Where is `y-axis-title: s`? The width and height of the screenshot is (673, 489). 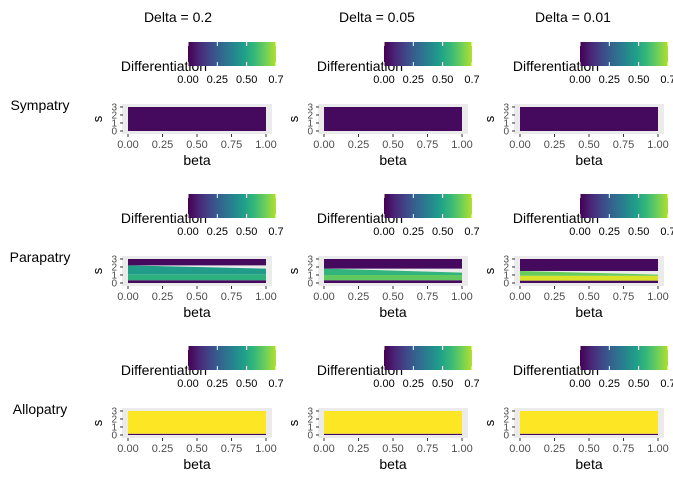 y-axis-title: s is located at coordinates (293, 422).